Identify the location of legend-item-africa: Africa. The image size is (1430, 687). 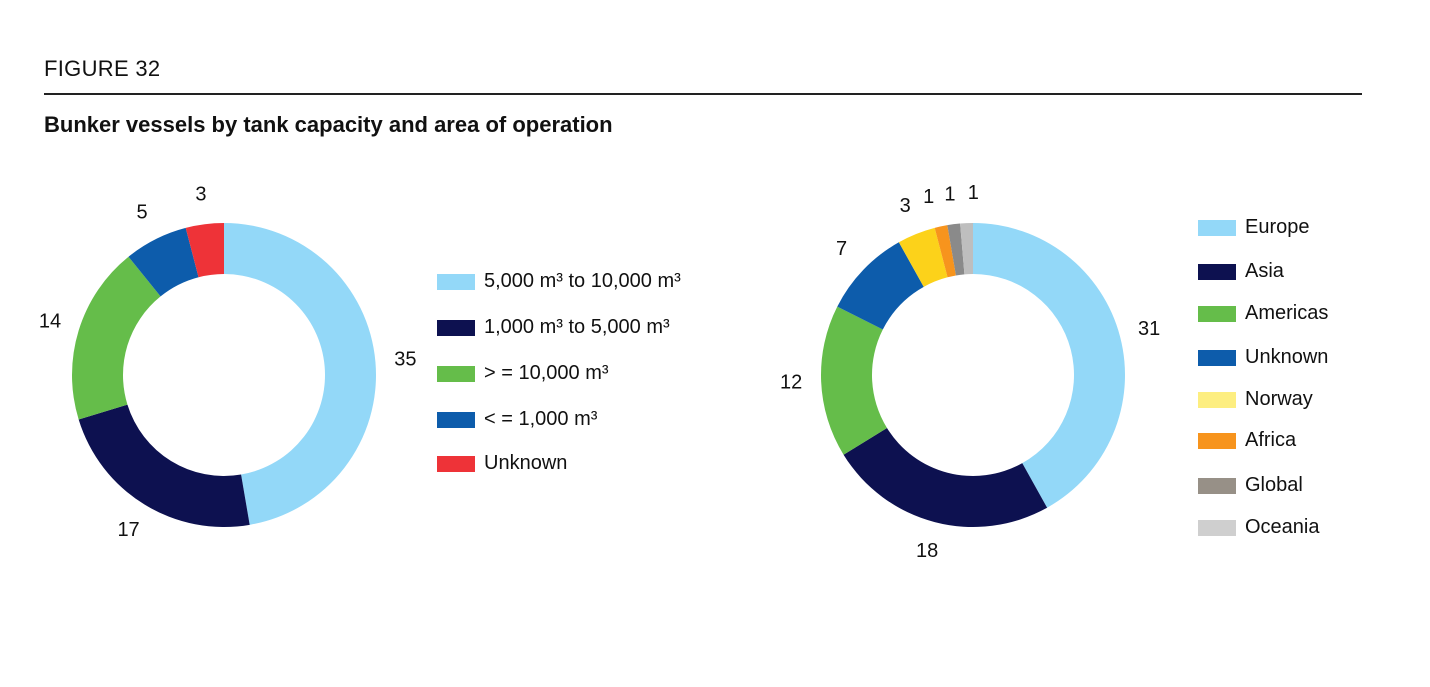
(1247, 440).